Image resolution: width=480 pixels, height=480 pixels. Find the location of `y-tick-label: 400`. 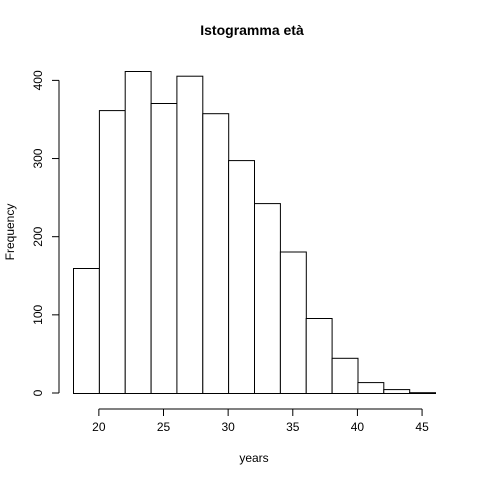

y-tick-label: 400 is located at coordinates (38, 80).